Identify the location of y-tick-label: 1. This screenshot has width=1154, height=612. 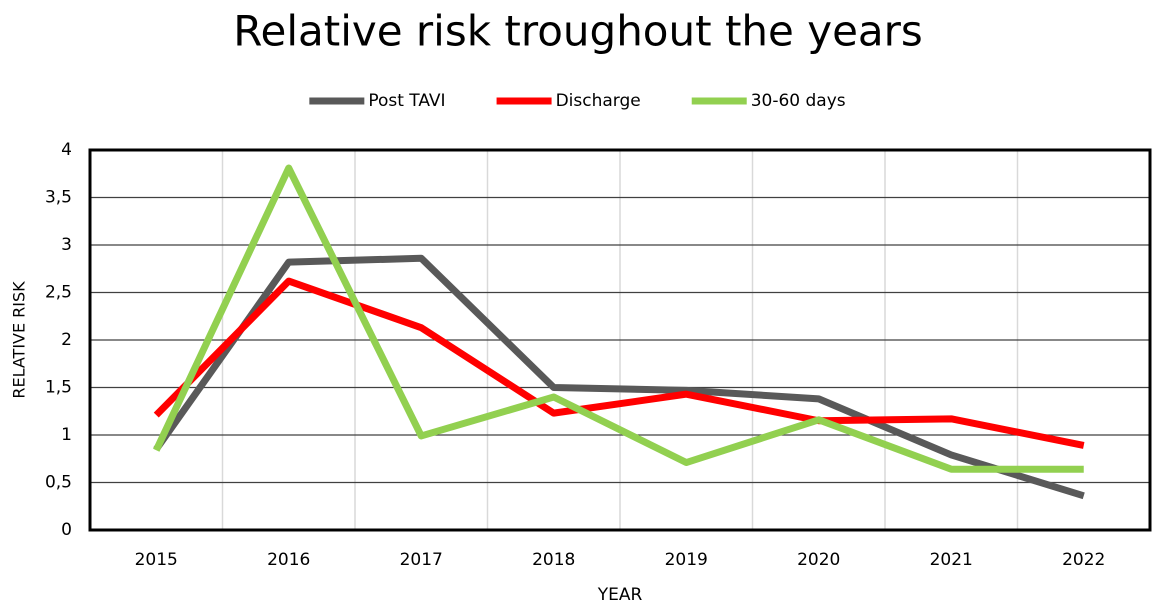
(66, 435).